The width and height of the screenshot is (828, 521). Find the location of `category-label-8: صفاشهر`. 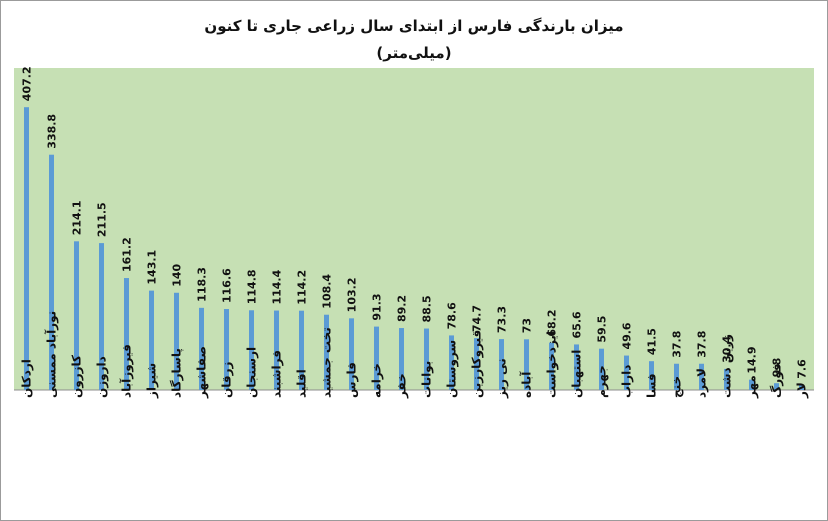

category-label-8: صفاشهر is located at coordinates (202, 372).